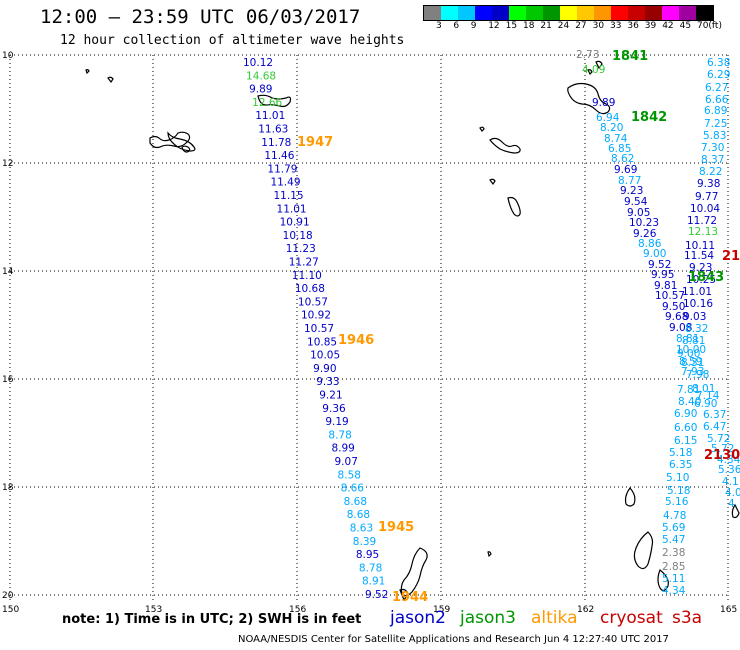  Describe the element at coordinates (10, 610) in the screenshot. I see `lon-label: 150` at that location.